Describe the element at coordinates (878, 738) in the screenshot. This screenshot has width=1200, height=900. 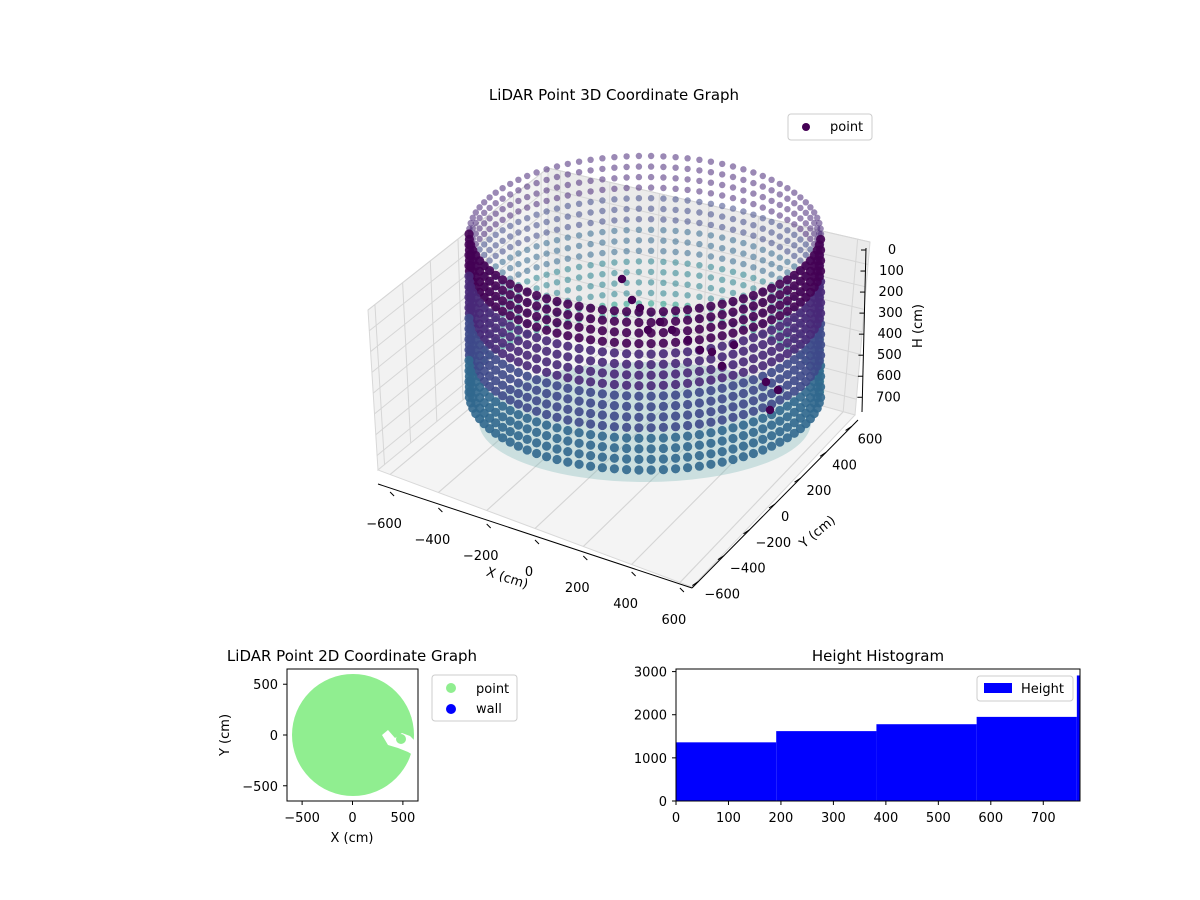
I see `histogram-bars` at that location.